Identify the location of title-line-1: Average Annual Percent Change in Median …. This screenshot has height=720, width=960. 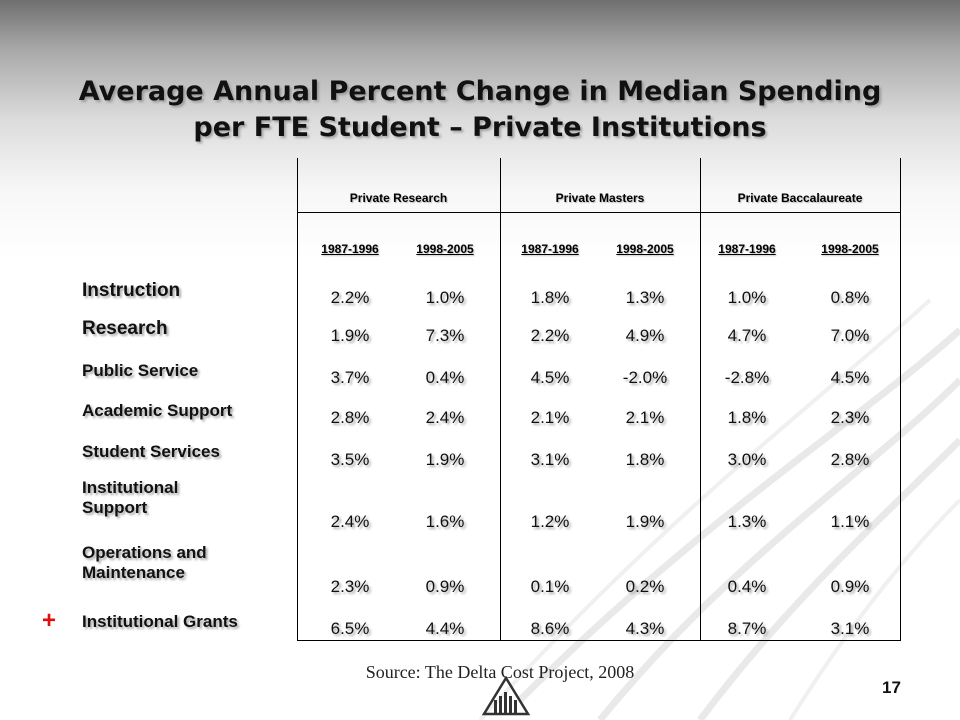
(480, 91).